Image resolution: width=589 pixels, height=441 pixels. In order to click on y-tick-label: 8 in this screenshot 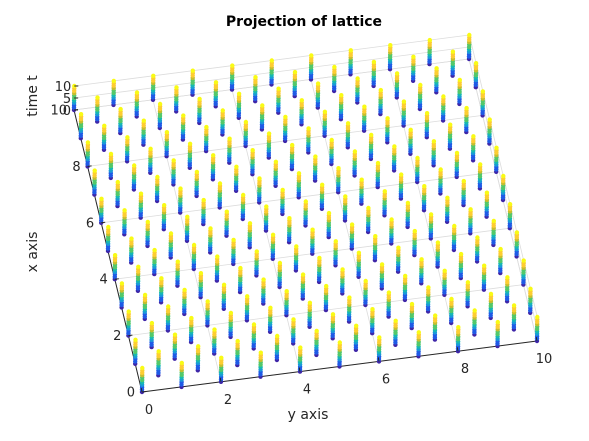, I will do `click(465, 369)`.